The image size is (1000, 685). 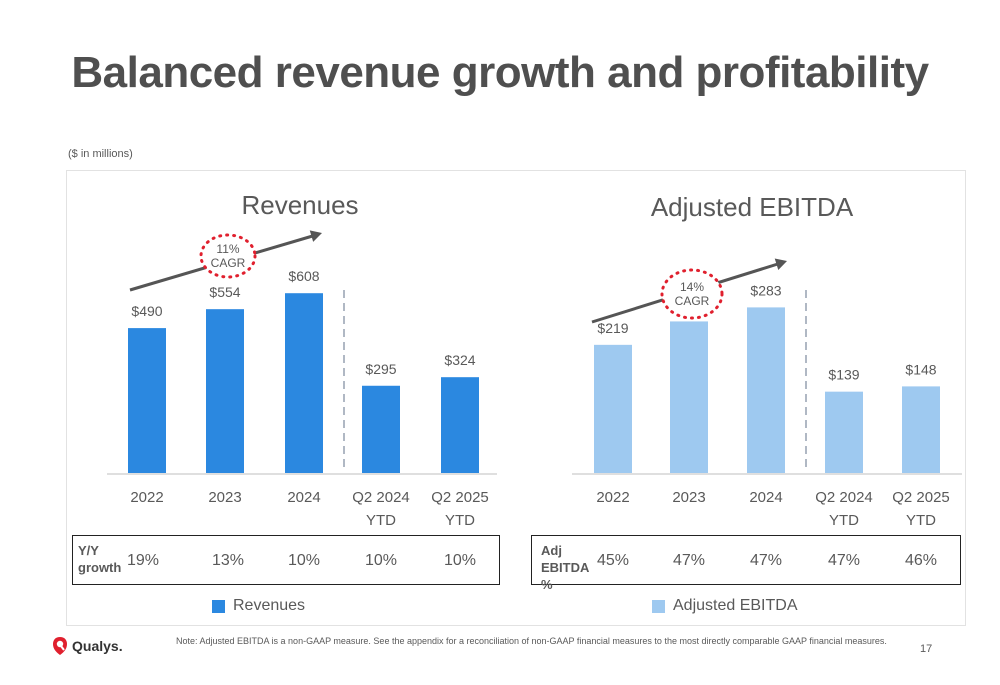 I want to click on revenue-value-label: $324, so click(x=459, y=360).